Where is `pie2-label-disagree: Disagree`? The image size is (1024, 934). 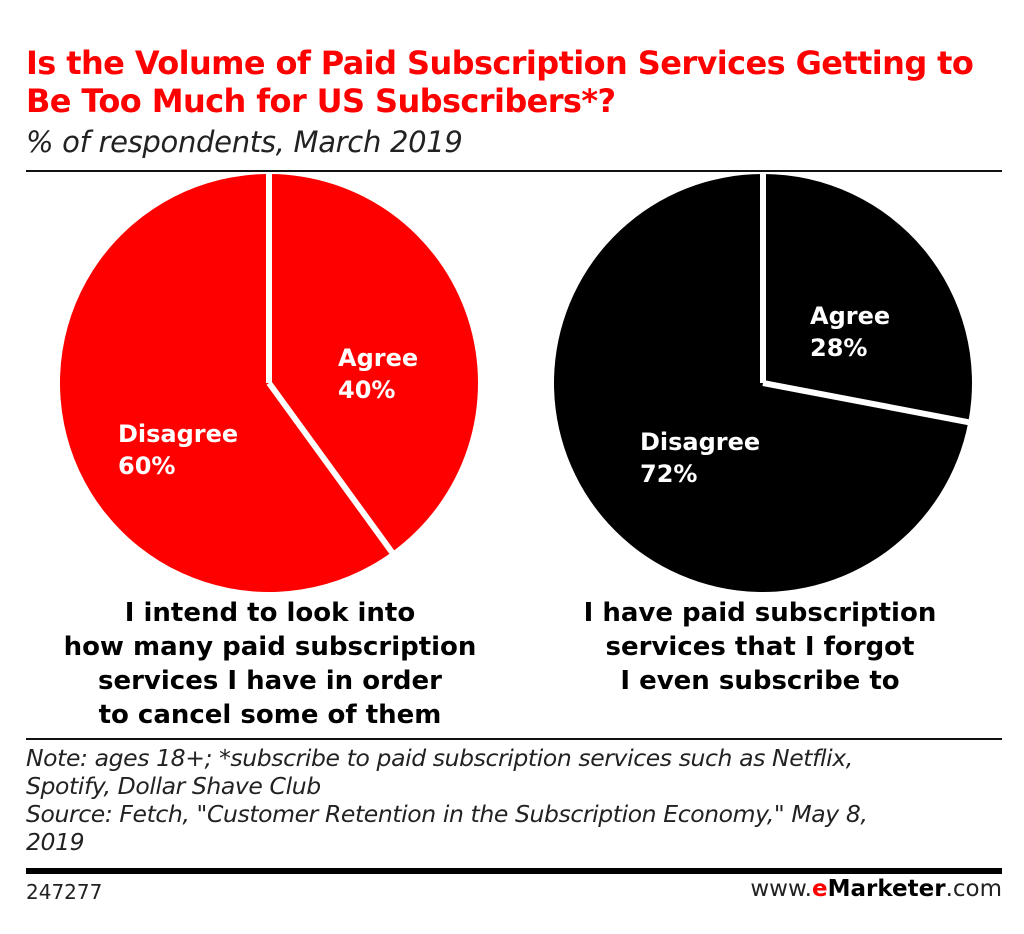 pie2-label-disagree: Disagree is located at coordinates (700, 442).